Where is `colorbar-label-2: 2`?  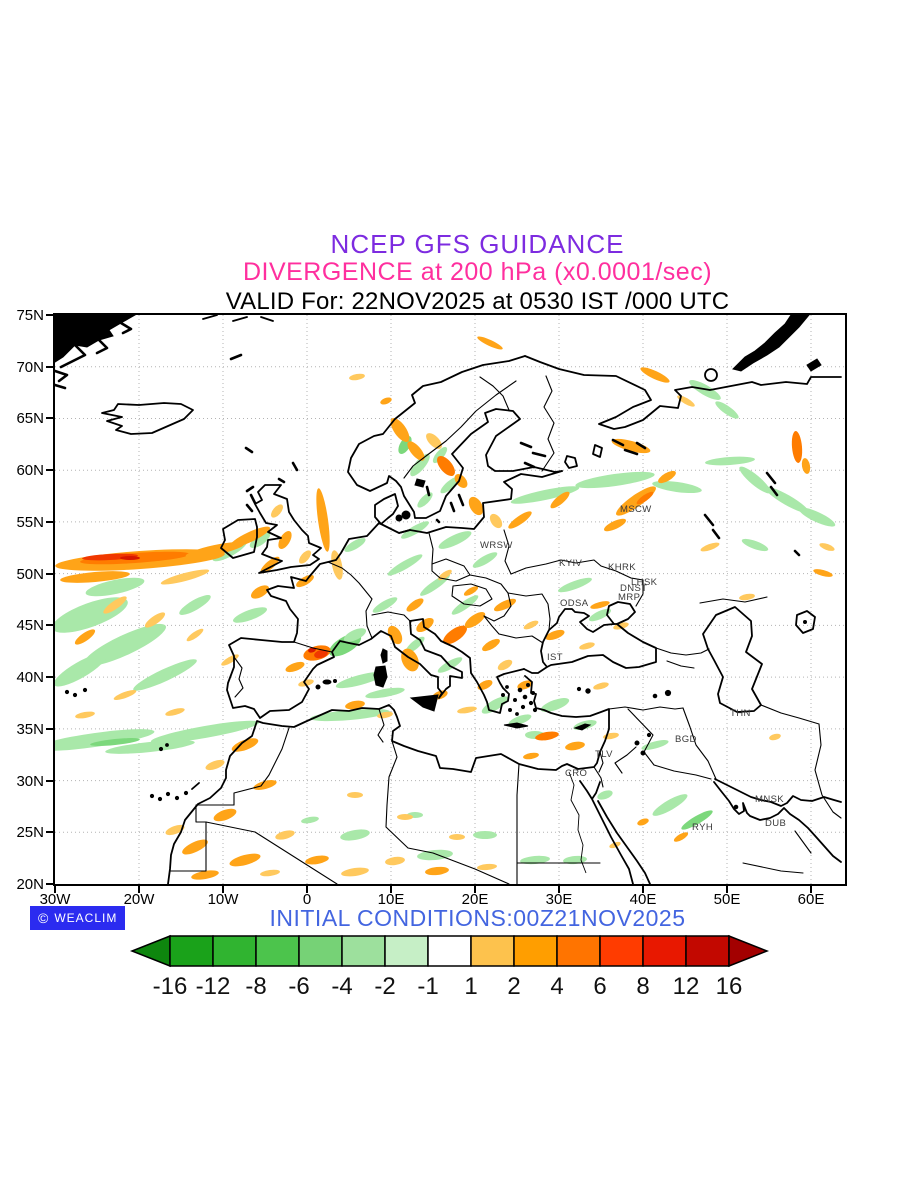
colorbar-label-2: 2 is located at coordinates (513, 986).